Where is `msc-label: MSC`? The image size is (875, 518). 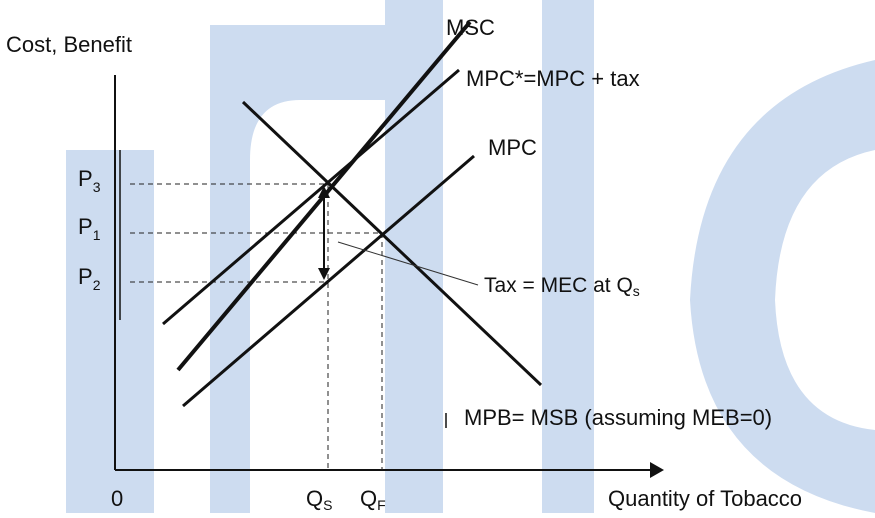
msc-label: MSC is located at coordinates (470, 27).